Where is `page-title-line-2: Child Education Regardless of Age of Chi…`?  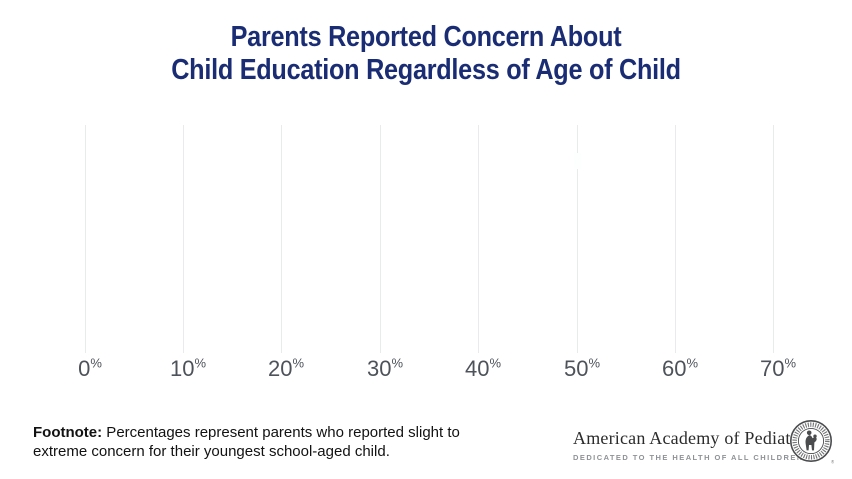 page-title-line-2: Child Education Regardless of Age of Chi… is located at coordinates (426, 70).